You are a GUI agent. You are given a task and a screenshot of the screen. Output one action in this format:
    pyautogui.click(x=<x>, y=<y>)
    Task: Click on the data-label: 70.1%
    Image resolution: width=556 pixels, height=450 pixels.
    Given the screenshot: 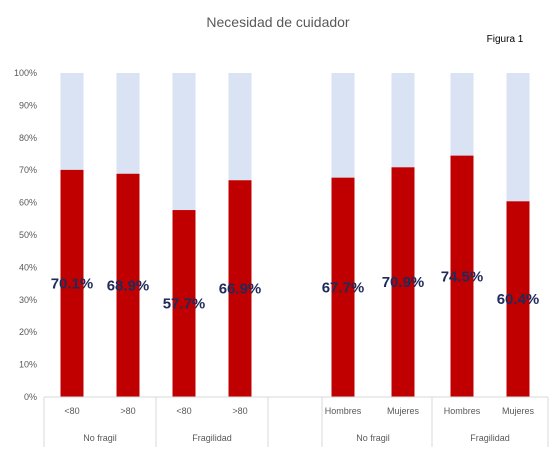 What is the action you would take?
    pyautogui.click(x=72, y=283)
    